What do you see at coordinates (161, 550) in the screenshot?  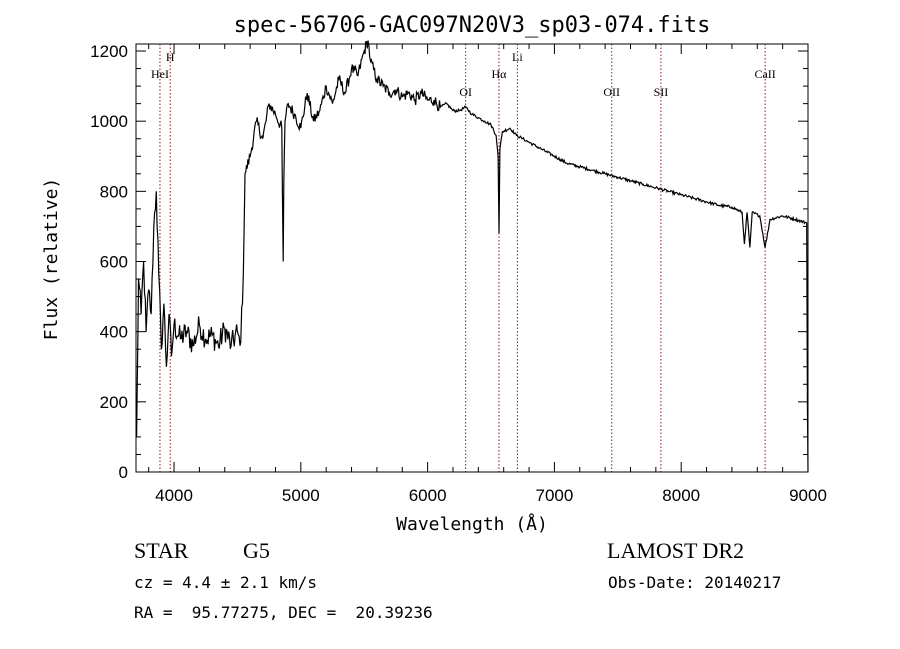 I see `object-type: STAR` at bounding box center [161, 550].